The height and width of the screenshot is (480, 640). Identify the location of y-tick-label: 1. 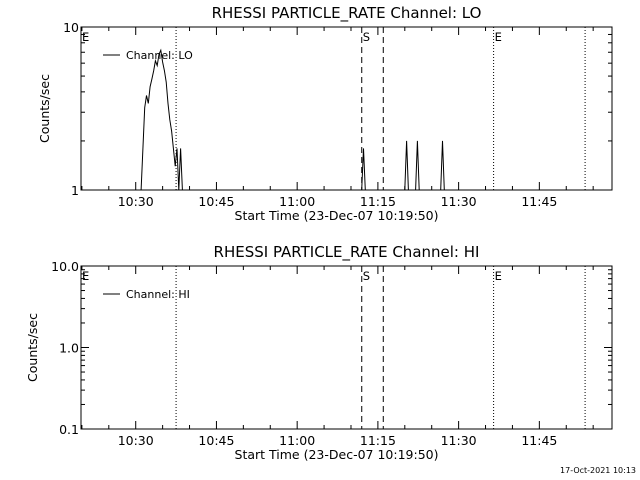
(75, 190).